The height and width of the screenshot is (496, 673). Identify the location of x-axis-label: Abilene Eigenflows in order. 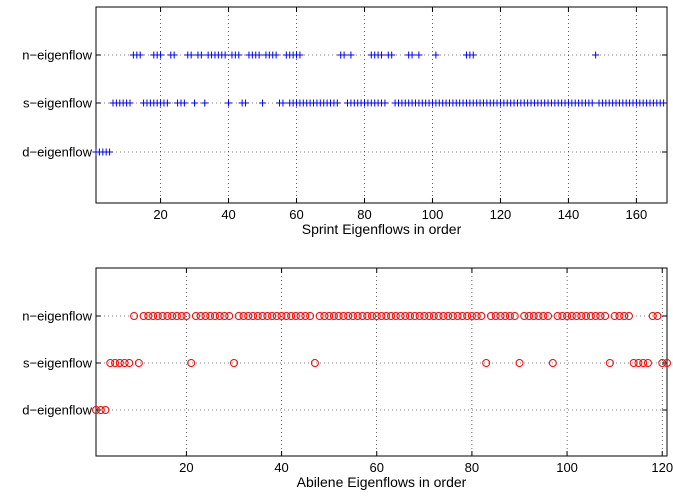
(382, 482).